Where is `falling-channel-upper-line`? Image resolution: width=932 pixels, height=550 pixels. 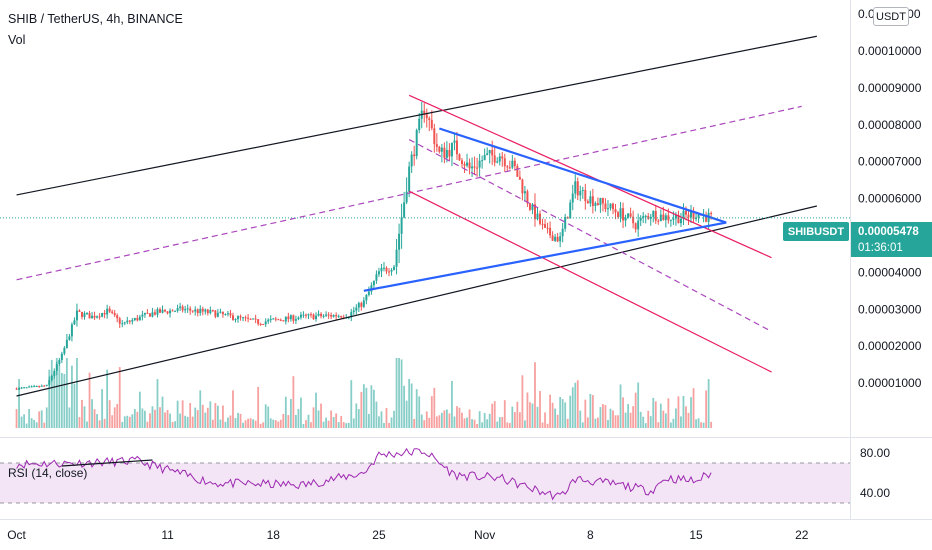 falling-channel-upper-line is located at coordinates (590, 176).